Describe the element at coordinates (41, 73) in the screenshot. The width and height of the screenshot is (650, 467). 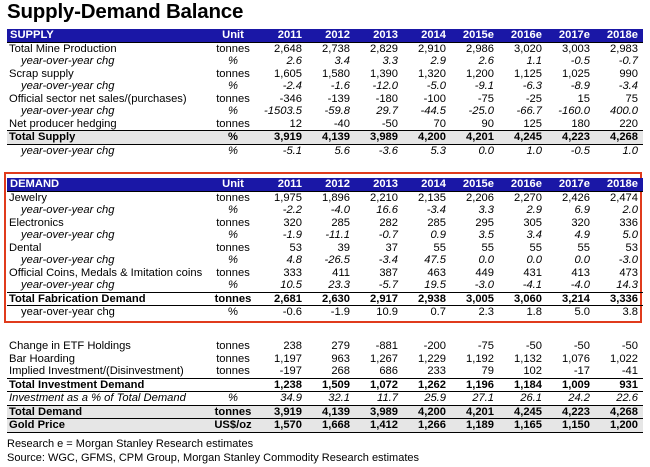
I see `row-label: Scrap supply` at that location.